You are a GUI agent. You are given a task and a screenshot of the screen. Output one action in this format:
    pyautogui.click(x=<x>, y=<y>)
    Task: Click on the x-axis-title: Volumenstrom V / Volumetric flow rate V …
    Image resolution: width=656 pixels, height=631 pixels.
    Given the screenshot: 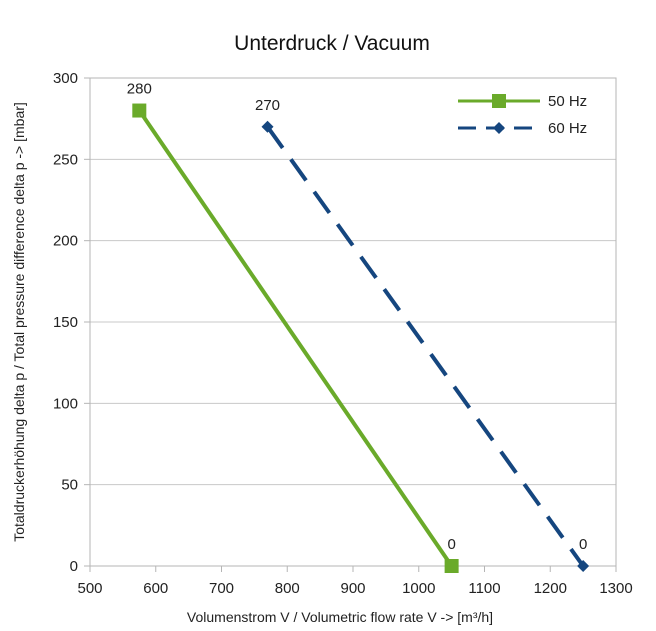 What is the action you would take?
    pyautogui.click(x=340, y=617)
    